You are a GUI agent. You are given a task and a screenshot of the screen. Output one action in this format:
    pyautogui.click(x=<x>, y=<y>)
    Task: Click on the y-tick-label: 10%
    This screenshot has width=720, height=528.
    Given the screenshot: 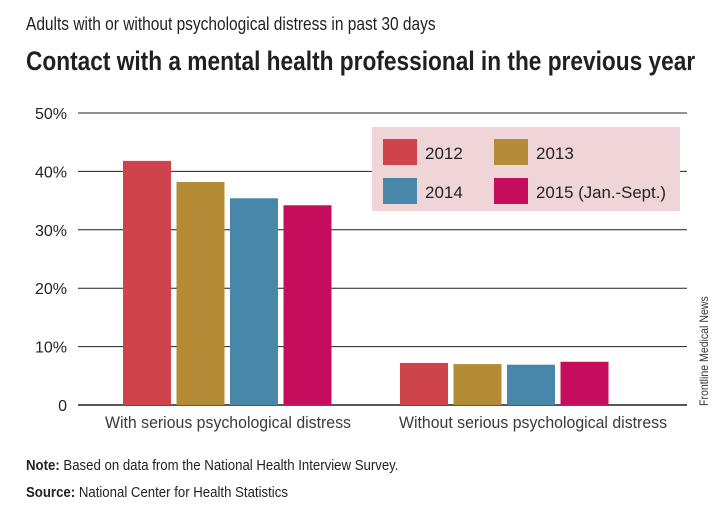 What is the action you would take?
    pyautogui.click(x=51, y=348)
    